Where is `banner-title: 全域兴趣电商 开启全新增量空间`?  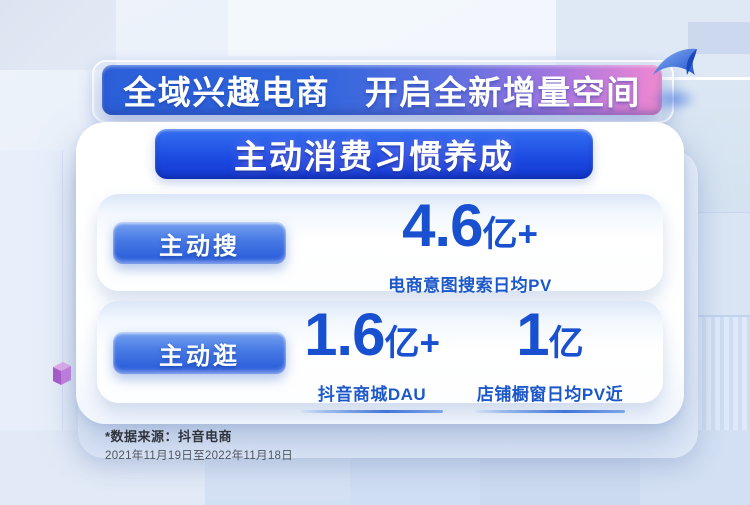
banner-title: 全域兴趣电商 开启全新增量空间 is located at coordinates (382, 92).